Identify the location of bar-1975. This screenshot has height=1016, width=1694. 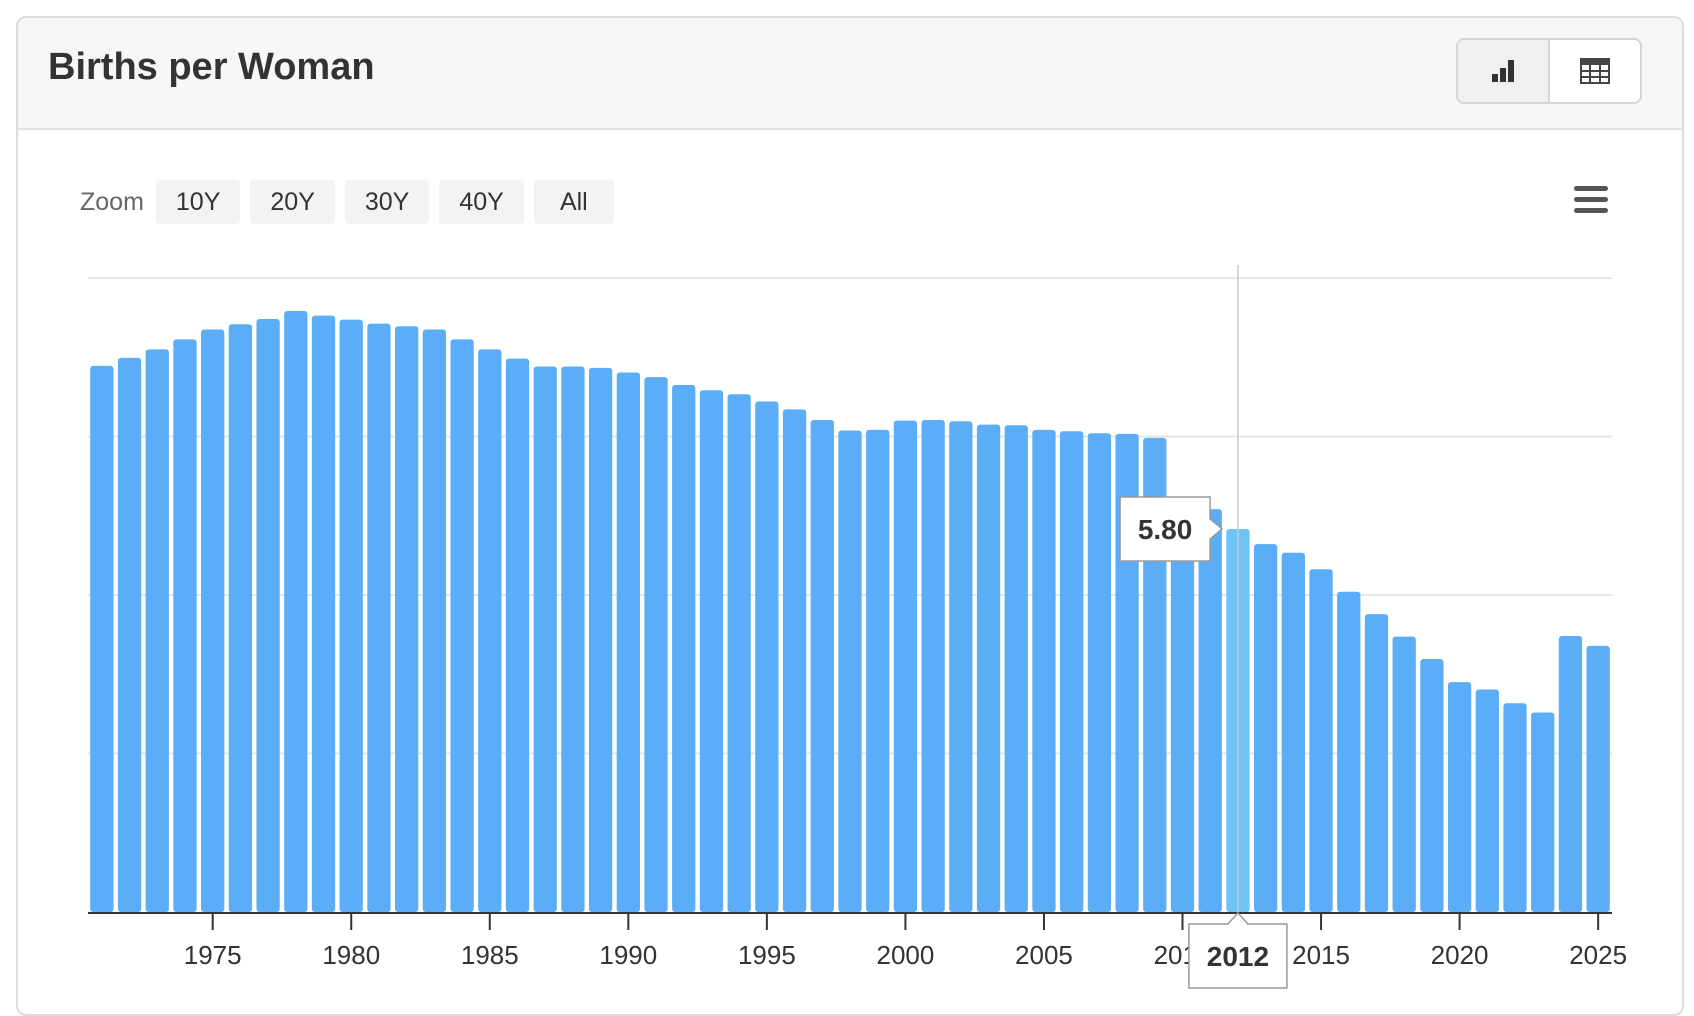
(213, 620).